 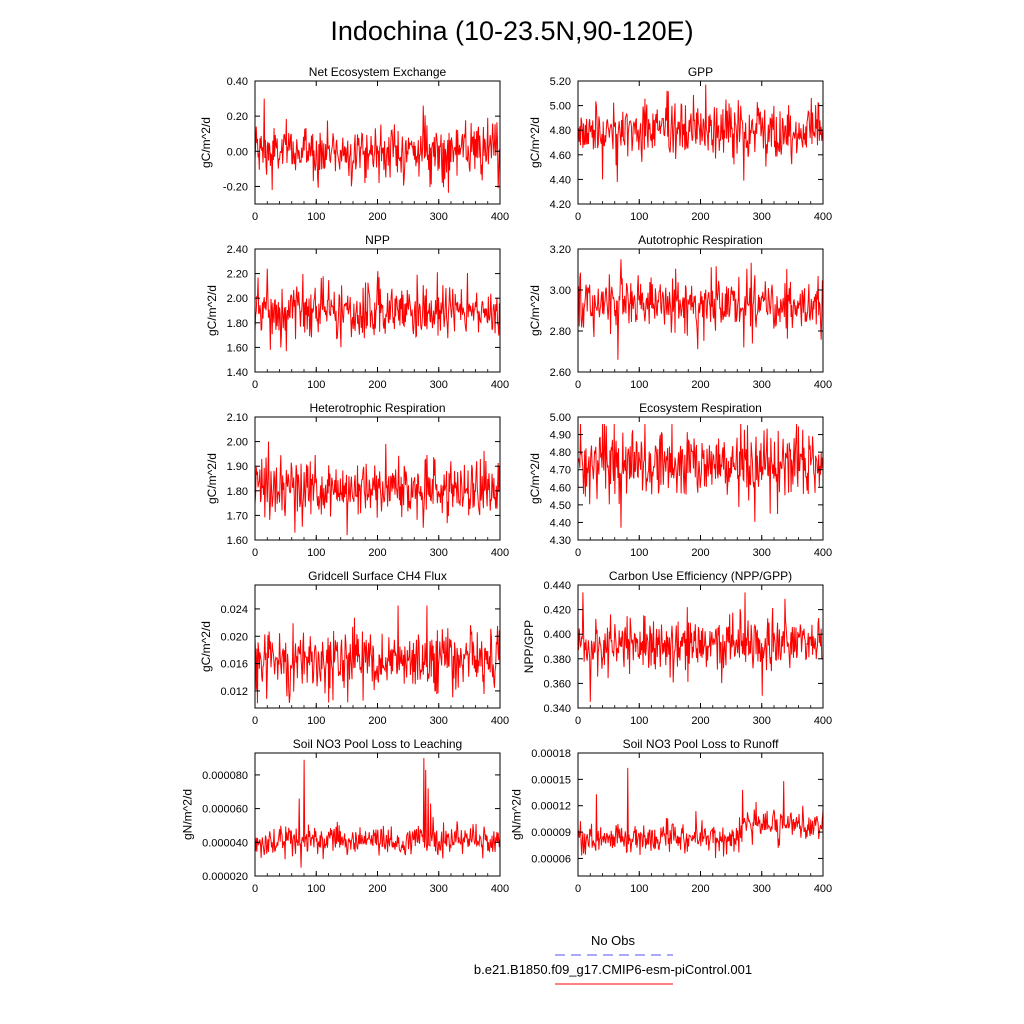 I want to click on y-tick-label: 4.40, so click(x=560, y=180).